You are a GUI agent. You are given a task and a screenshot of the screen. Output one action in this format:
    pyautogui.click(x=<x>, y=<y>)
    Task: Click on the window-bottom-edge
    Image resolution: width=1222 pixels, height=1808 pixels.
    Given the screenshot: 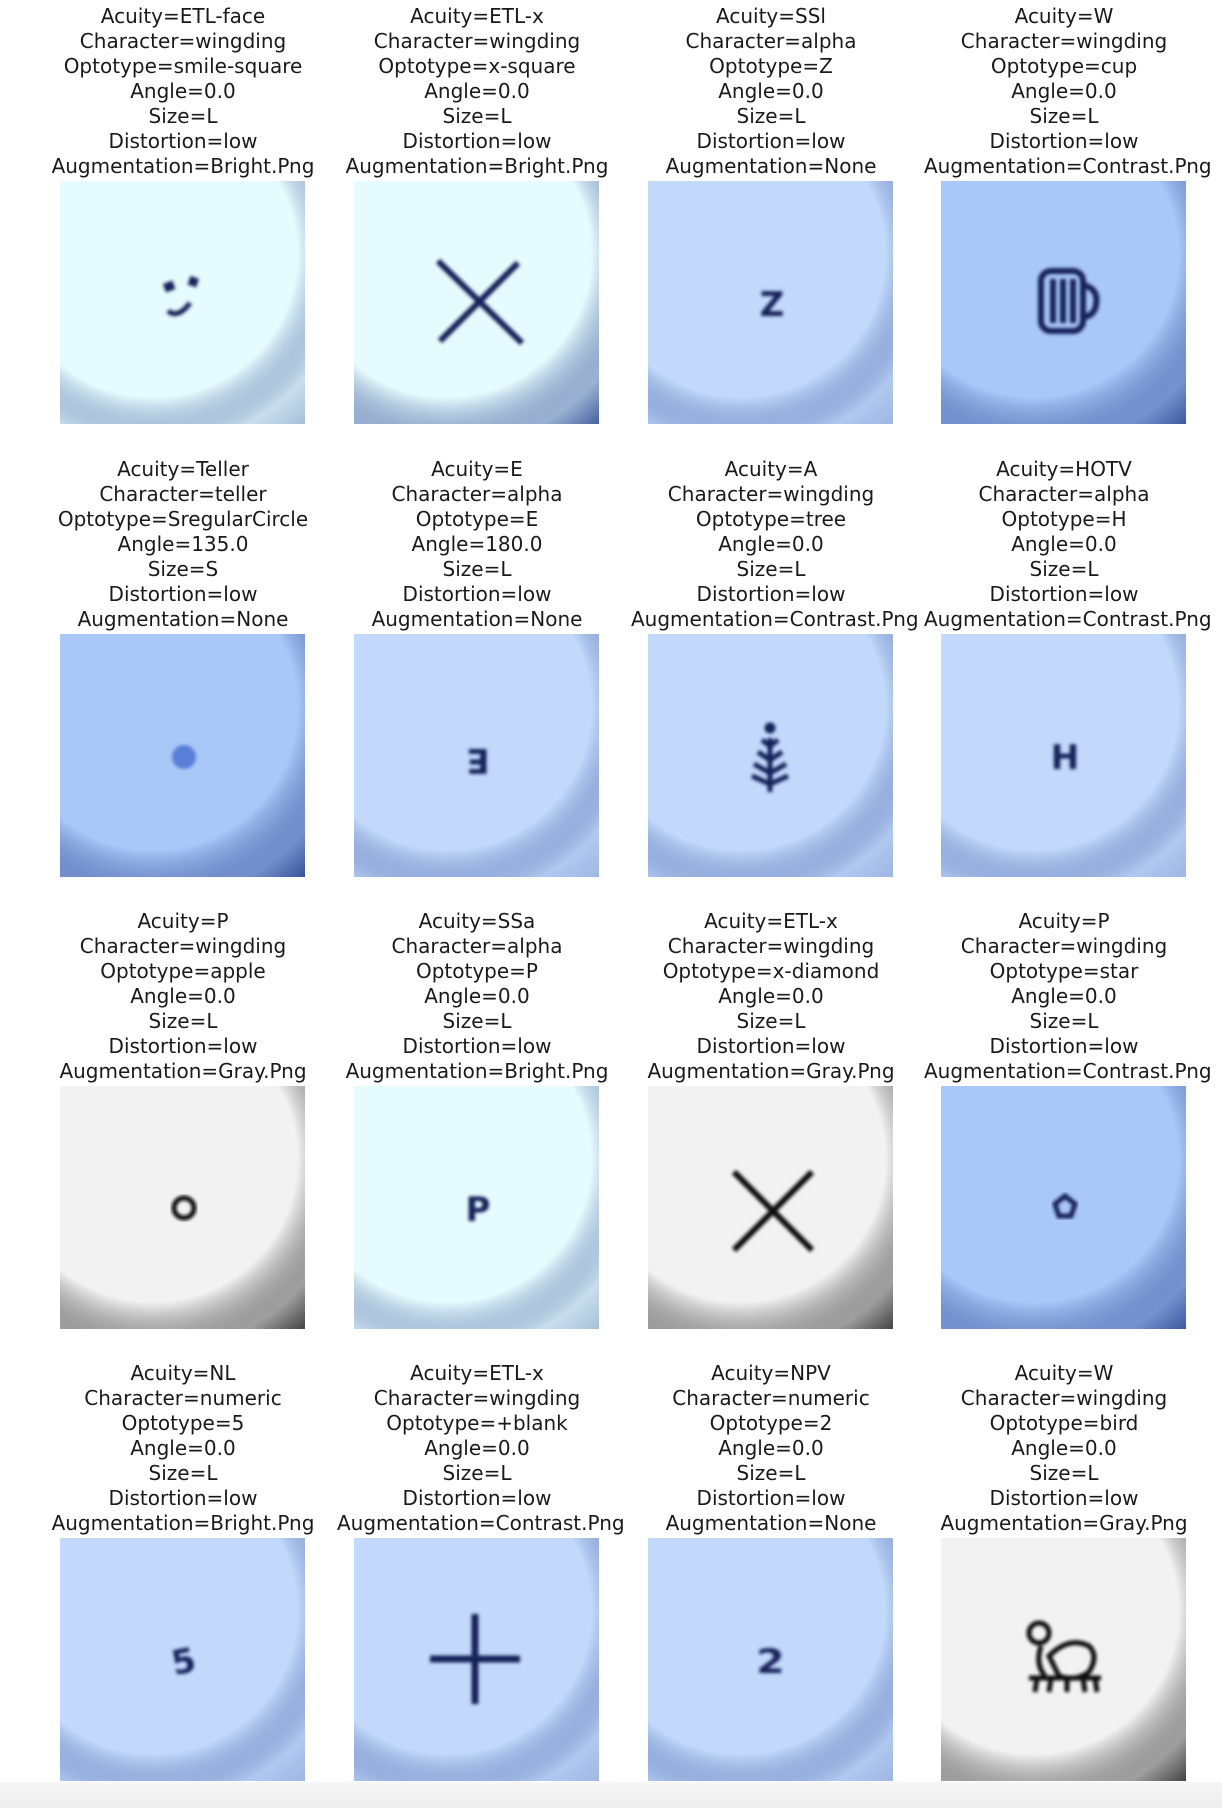 What is the action you would take?
    pyautogui.click(x=611, y=1795)
    